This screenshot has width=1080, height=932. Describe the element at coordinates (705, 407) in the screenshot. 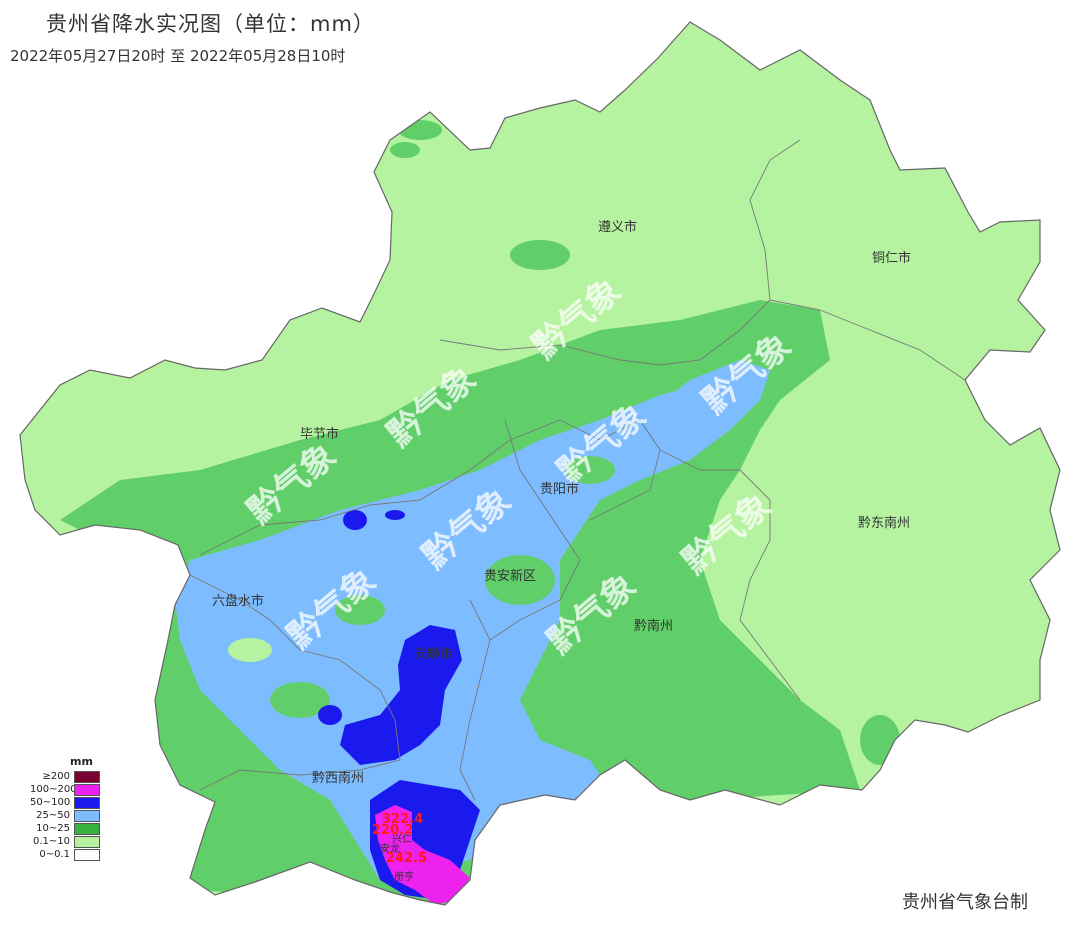

I see `band-25-50-ne` at that location.